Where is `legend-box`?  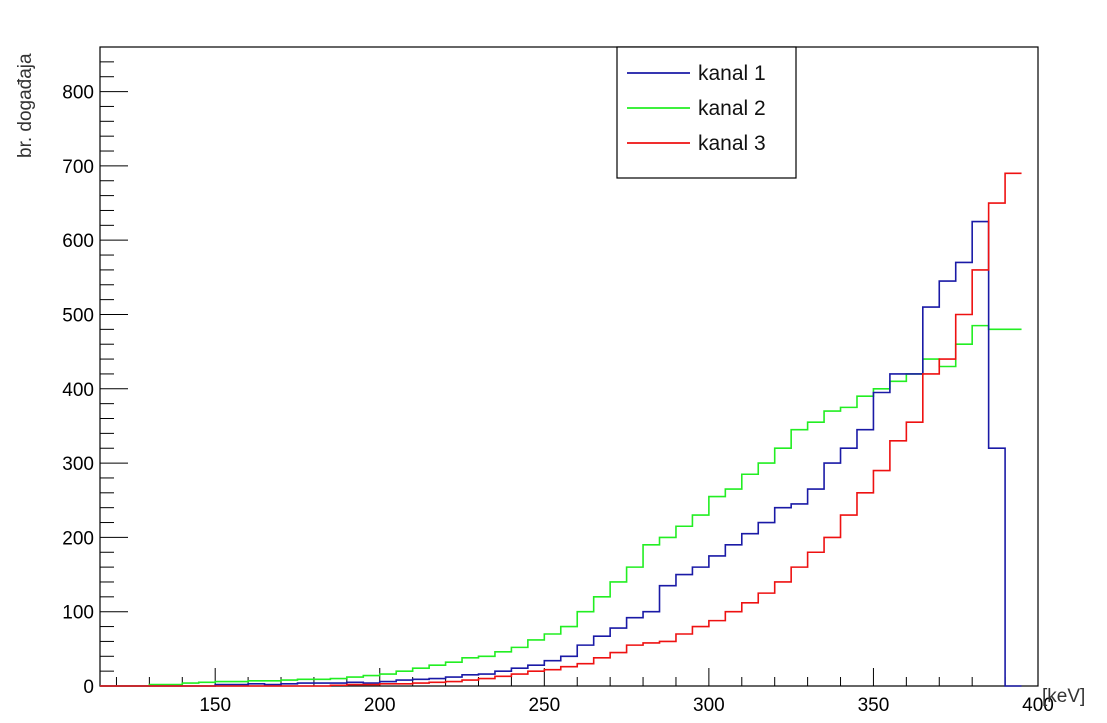 legend-box is located at coordinates (706, 112).